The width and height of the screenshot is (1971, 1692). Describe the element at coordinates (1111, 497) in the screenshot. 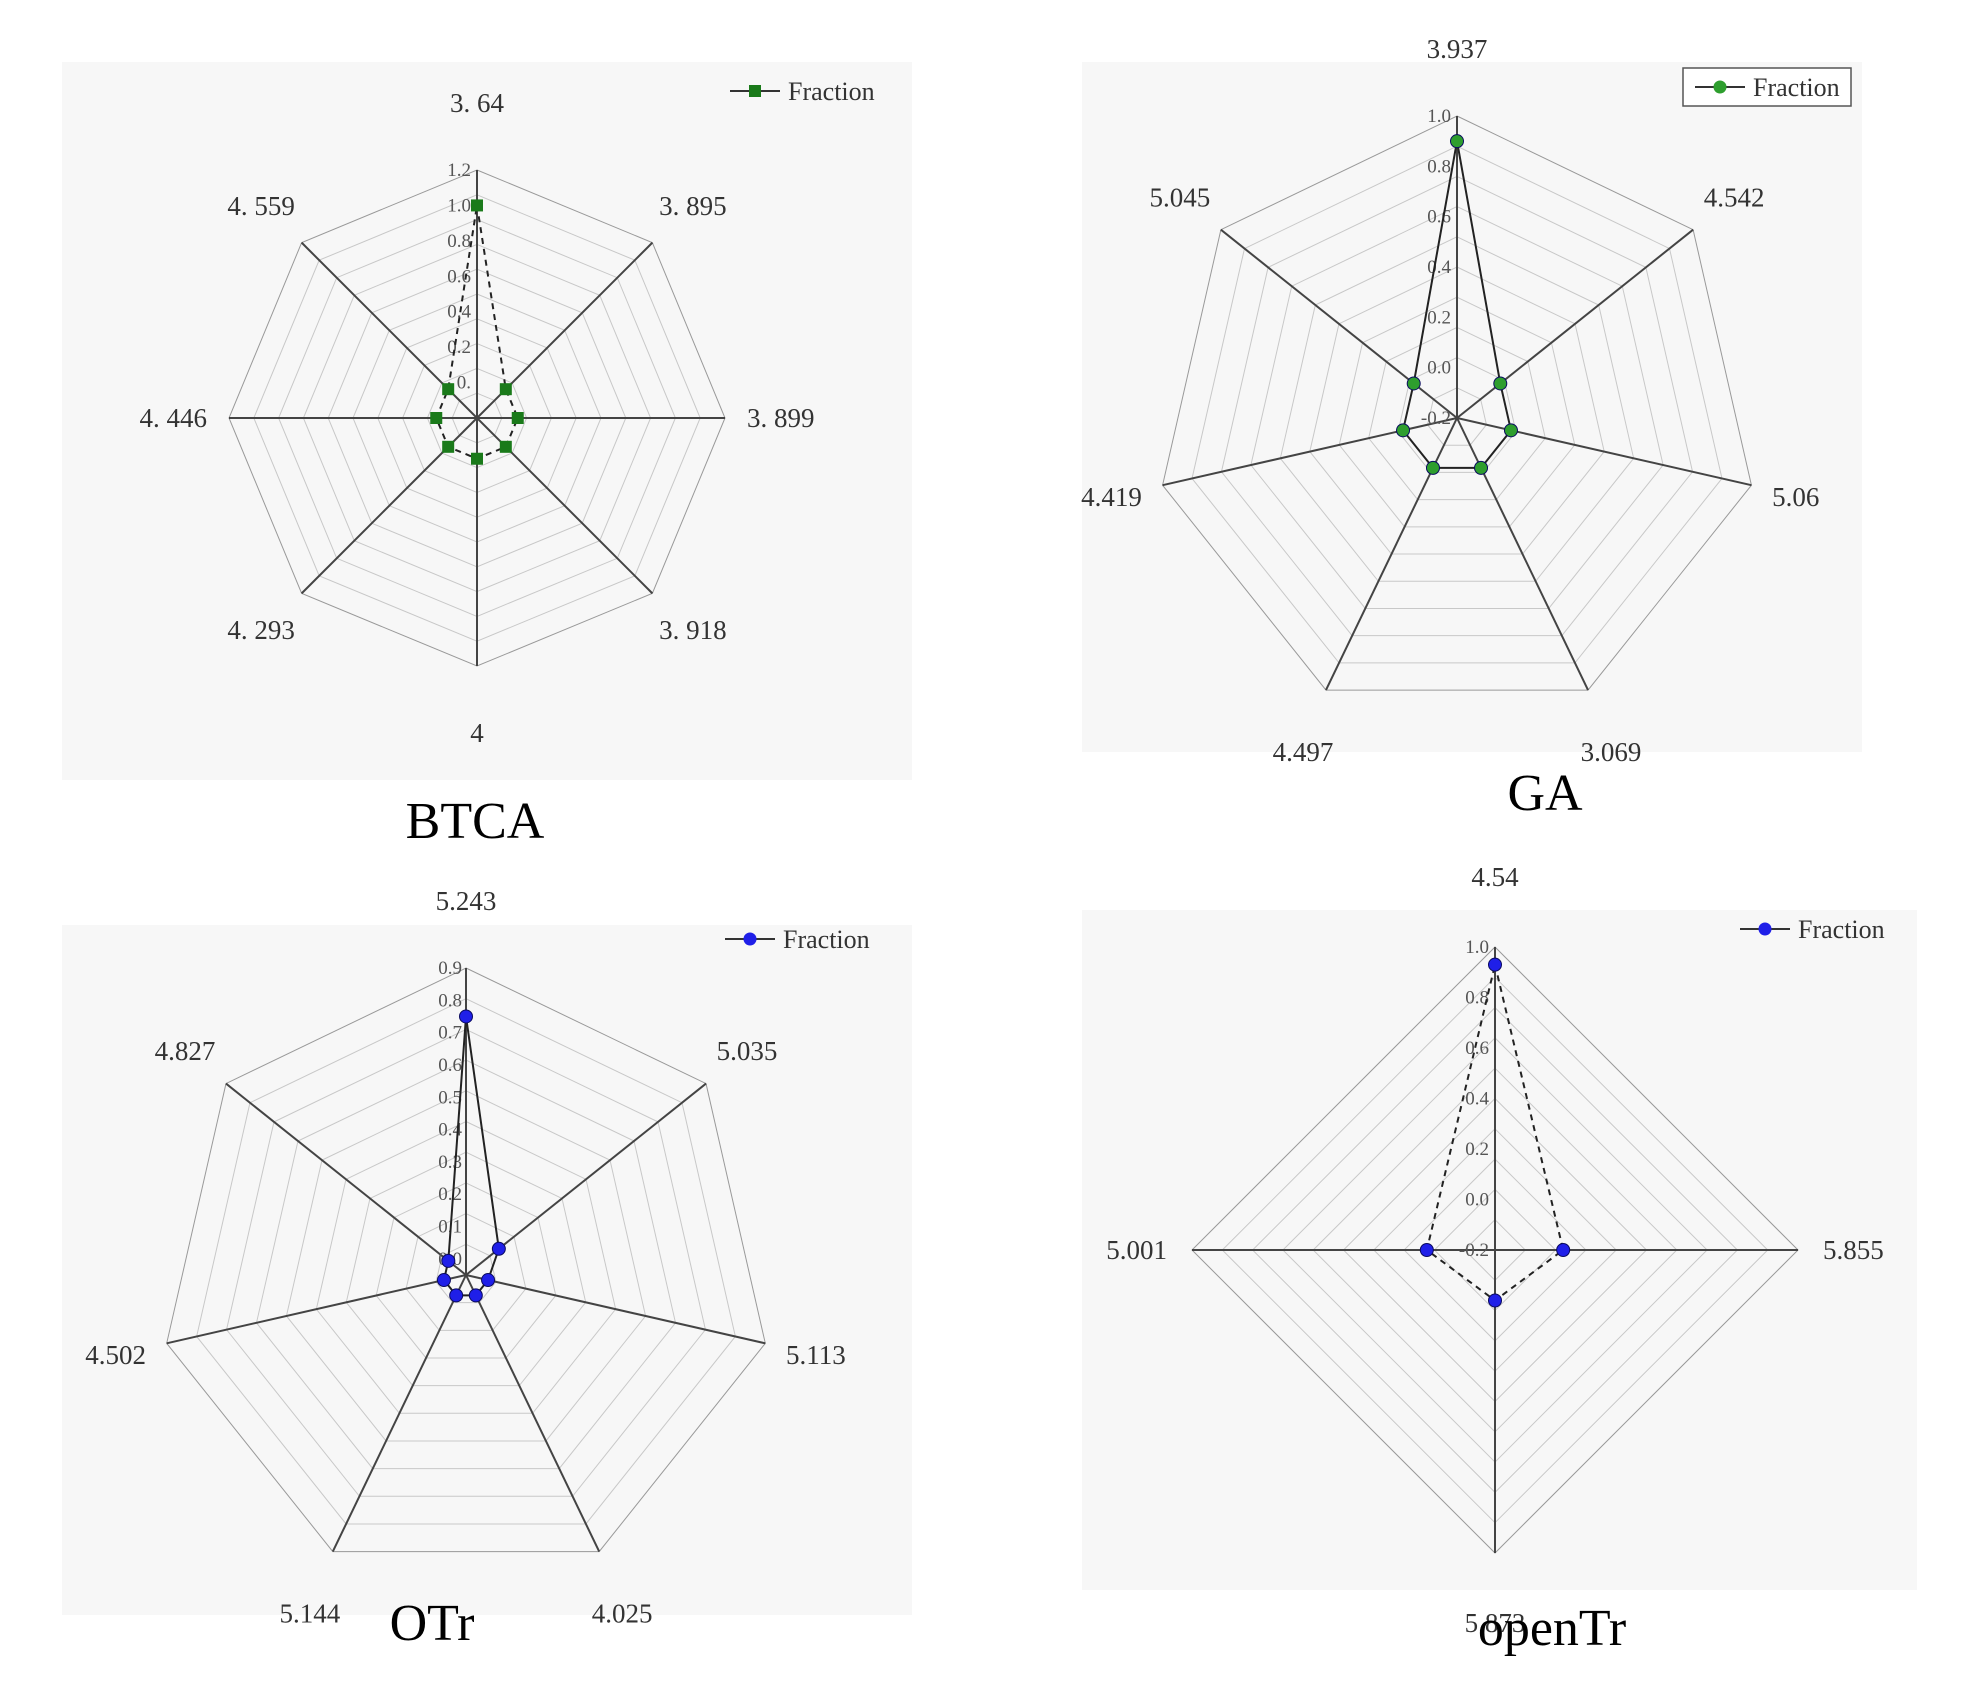

I see `axis-category-label: 4.419` at that location.